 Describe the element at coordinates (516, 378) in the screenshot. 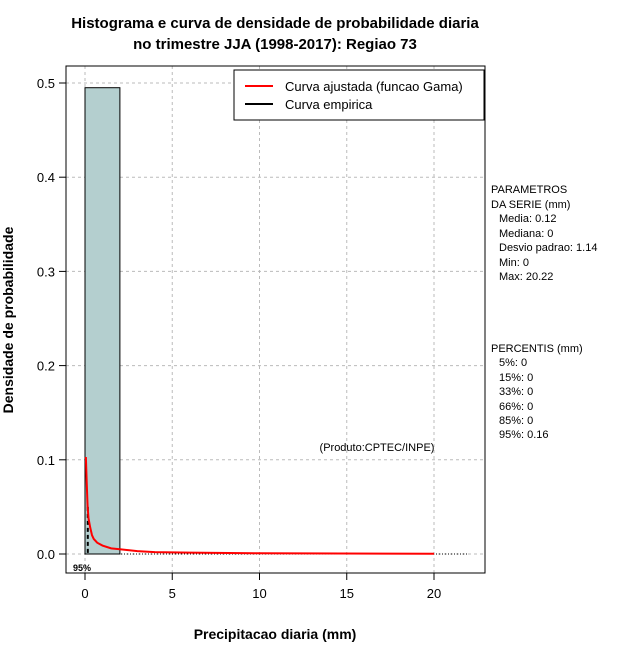

I see `percentil-15: 15%: 0` at that location.